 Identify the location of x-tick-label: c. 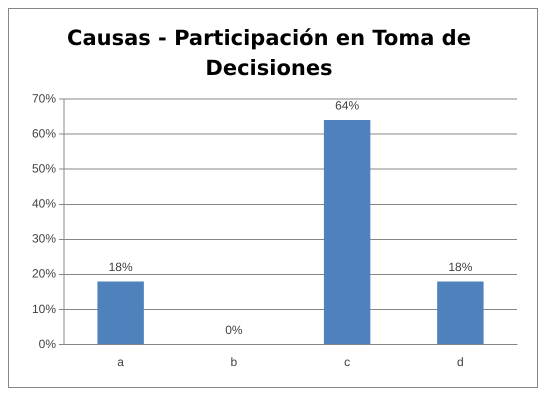
(347, 362).